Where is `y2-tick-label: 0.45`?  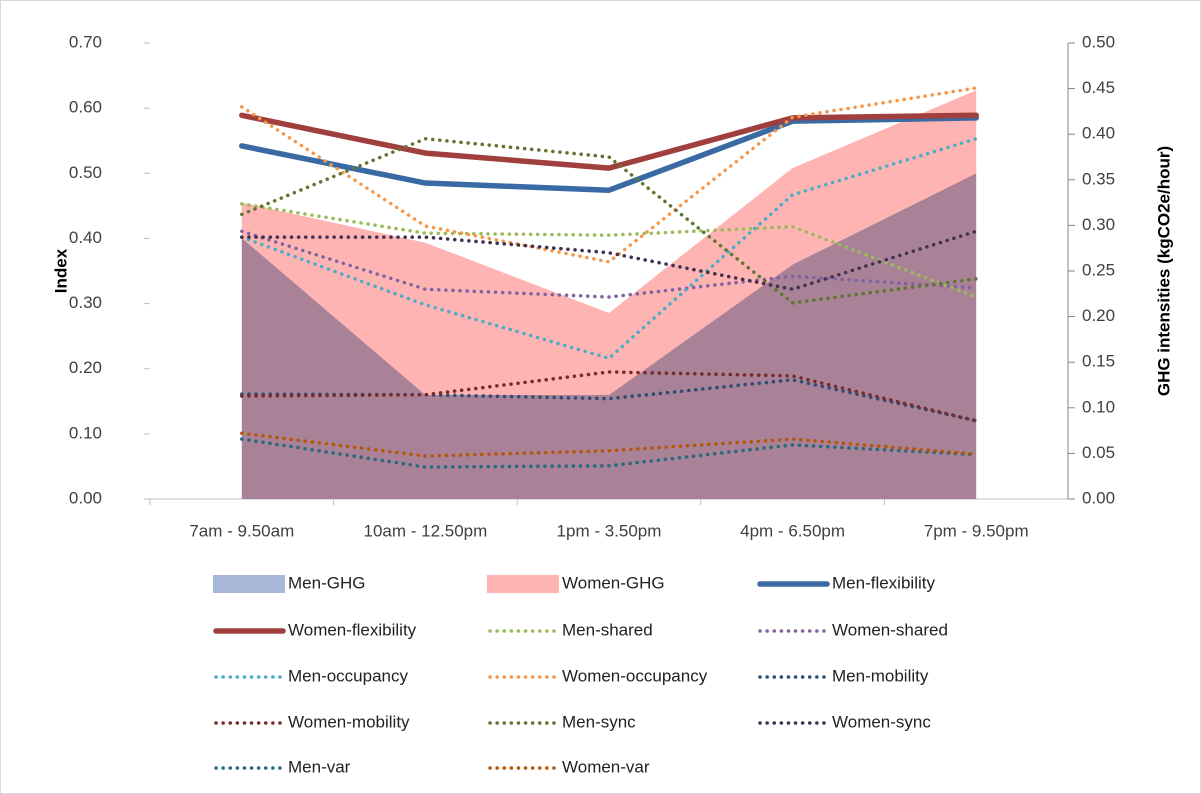 y2-tick-label: 0.45 is located at coordinates (1098, 87).